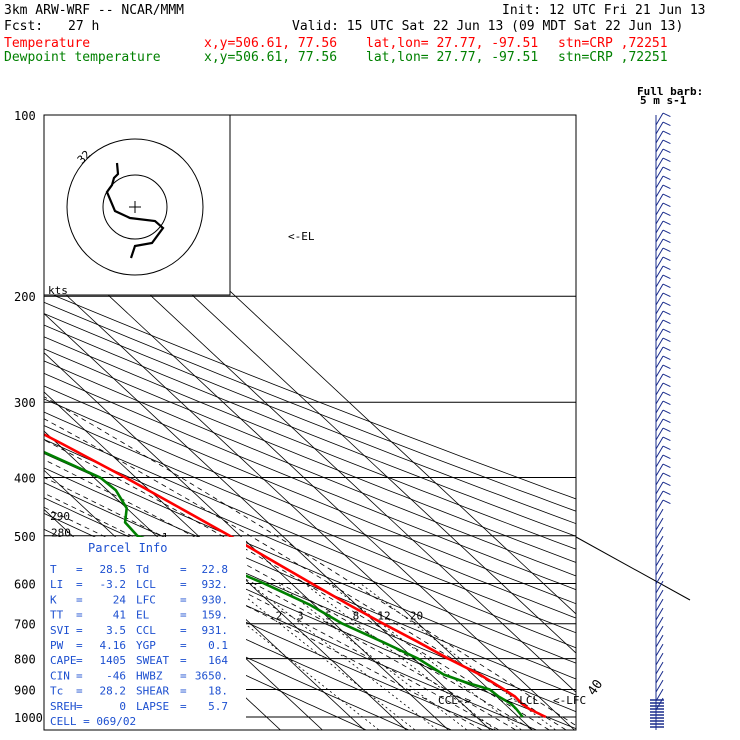 This screenshot has height=740, width=740. I want to click on wind-barbs, so click(633, 421).